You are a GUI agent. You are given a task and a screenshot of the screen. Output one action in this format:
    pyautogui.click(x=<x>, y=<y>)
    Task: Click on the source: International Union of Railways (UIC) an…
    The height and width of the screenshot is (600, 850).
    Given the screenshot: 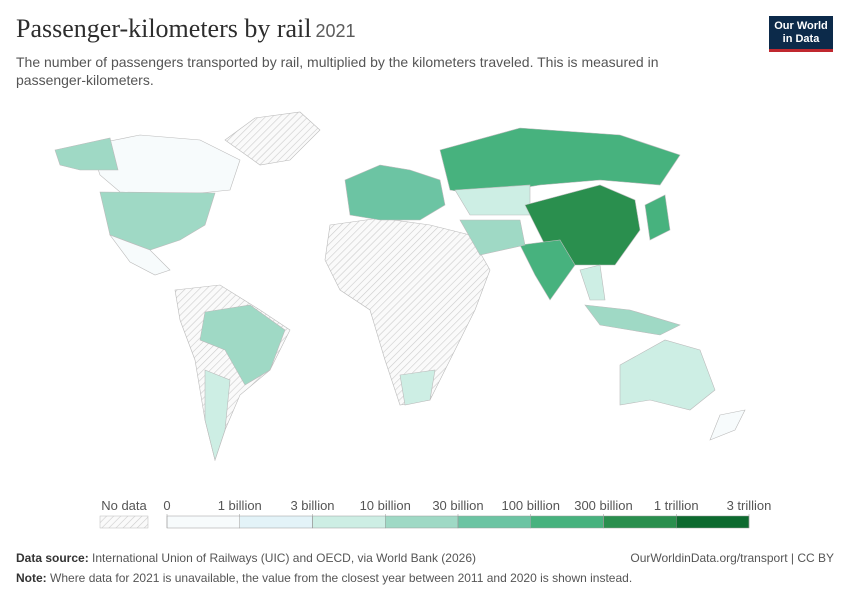 What is the action you would take?
    pyautogui.click(x=284, y=558)
    